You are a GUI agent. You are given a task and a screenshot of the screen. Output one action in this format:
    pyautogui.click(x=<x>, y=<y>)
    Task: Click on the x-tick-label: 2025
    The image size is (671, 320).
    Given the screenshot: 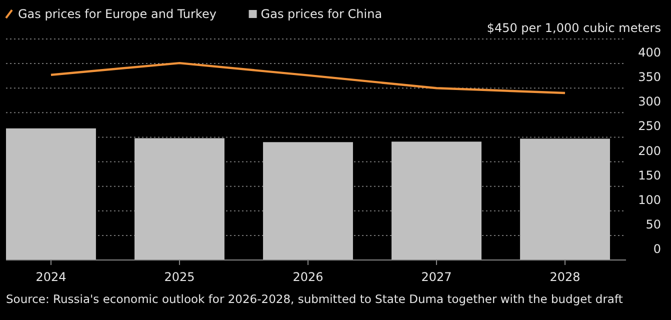 What is the action you would take?
    pyautogui.click(x=179, y=277)
    